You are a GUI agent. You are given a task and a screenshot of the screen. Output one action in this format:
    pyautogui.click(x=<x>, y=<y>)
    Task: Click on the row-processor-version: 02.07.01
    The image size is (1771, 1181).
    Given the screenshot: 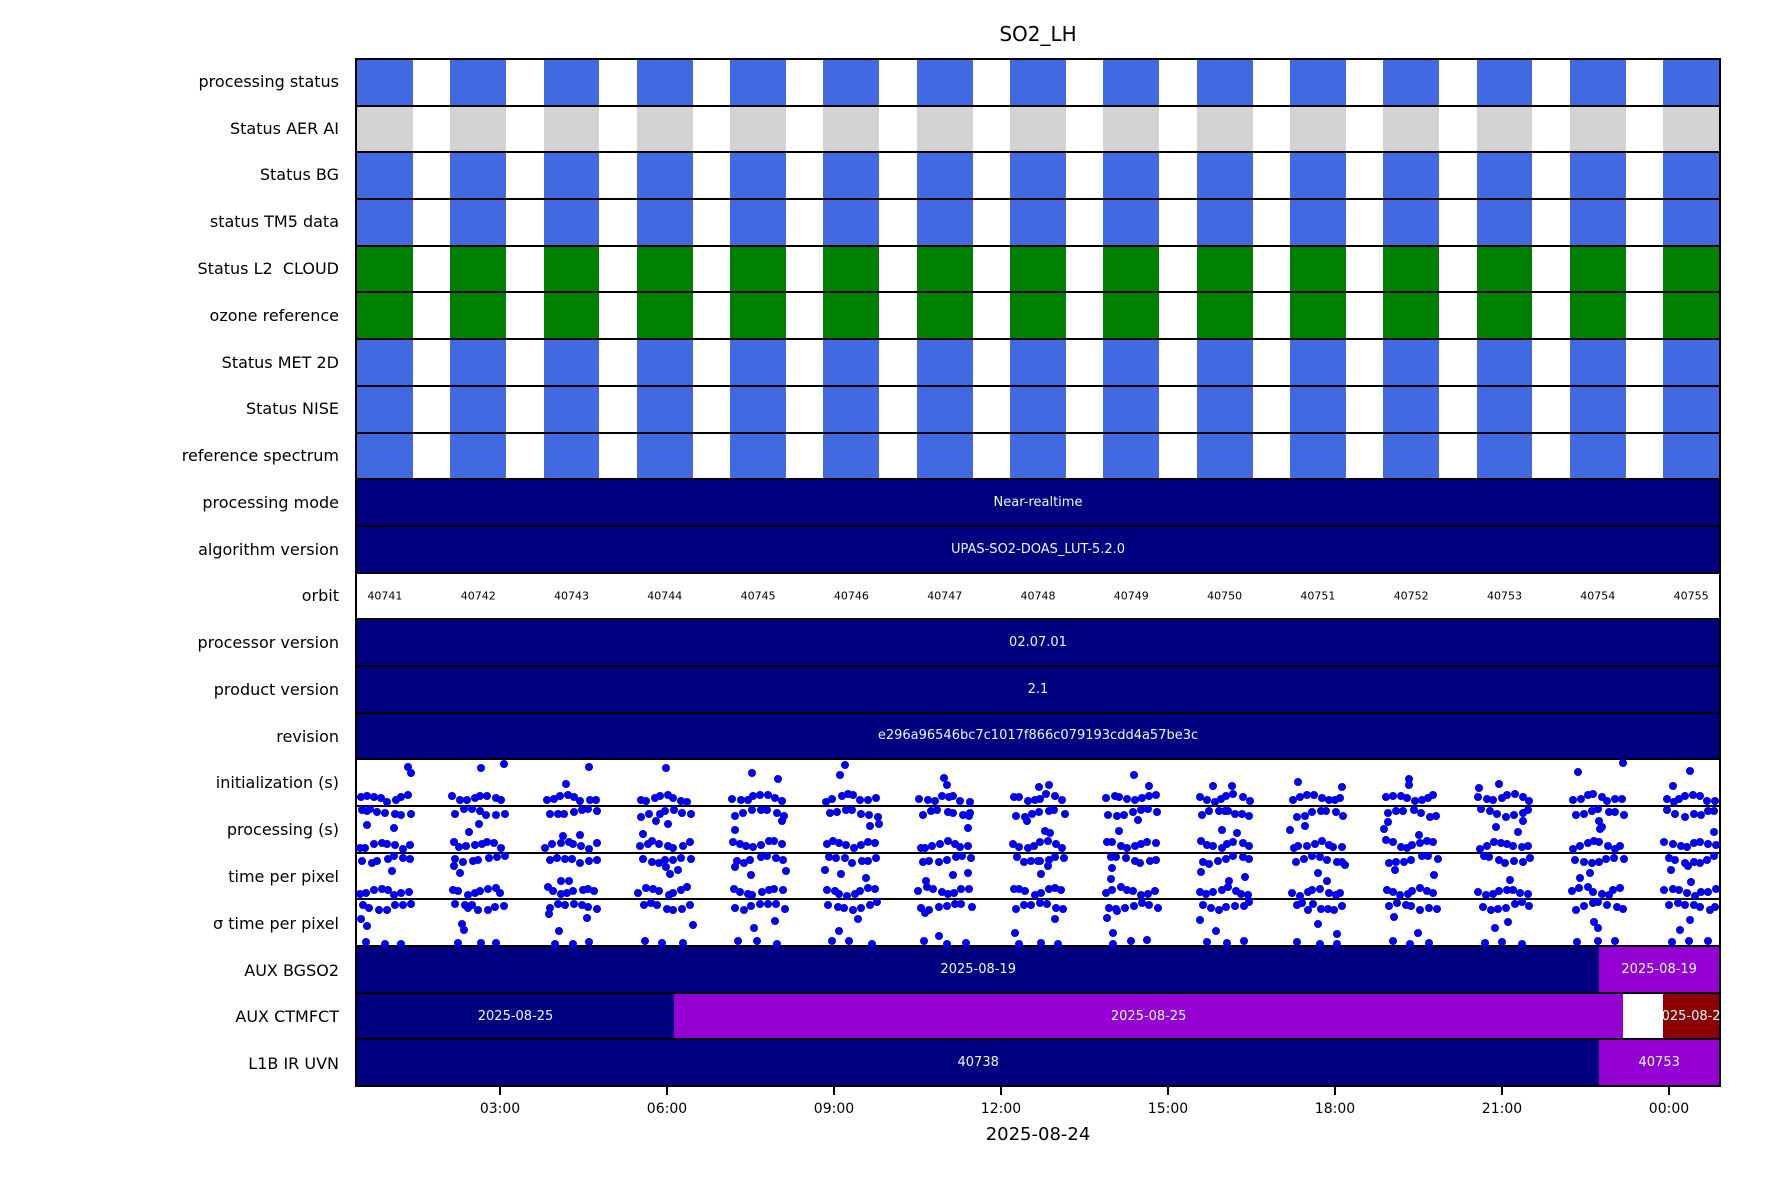 What is the action you would take?
    pyautogui.click(x=1038, y=643)
    